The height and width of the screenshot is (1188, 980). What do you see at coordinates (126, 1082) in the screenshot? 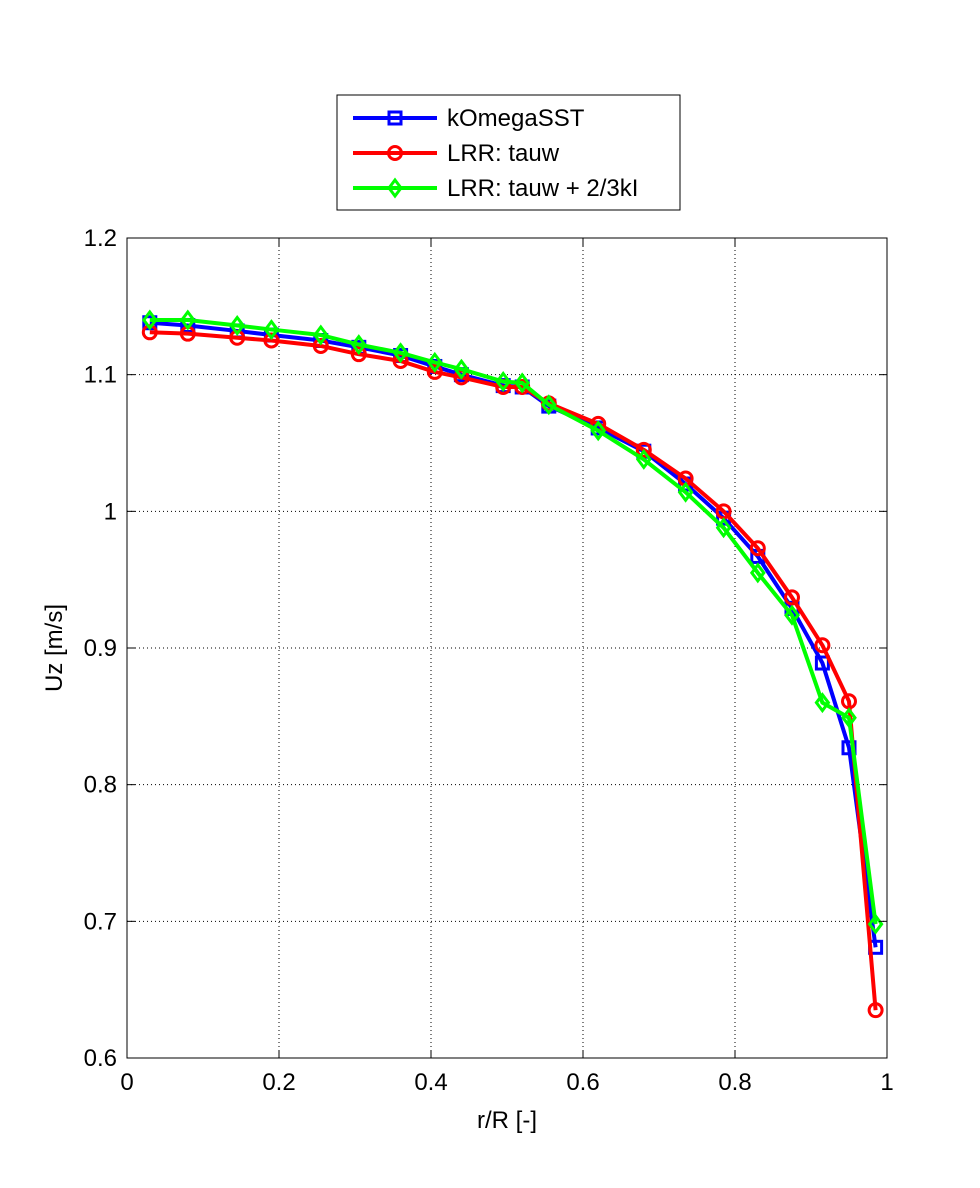
I see `x-tick-label: 0` at bounding box center [126, 1082].